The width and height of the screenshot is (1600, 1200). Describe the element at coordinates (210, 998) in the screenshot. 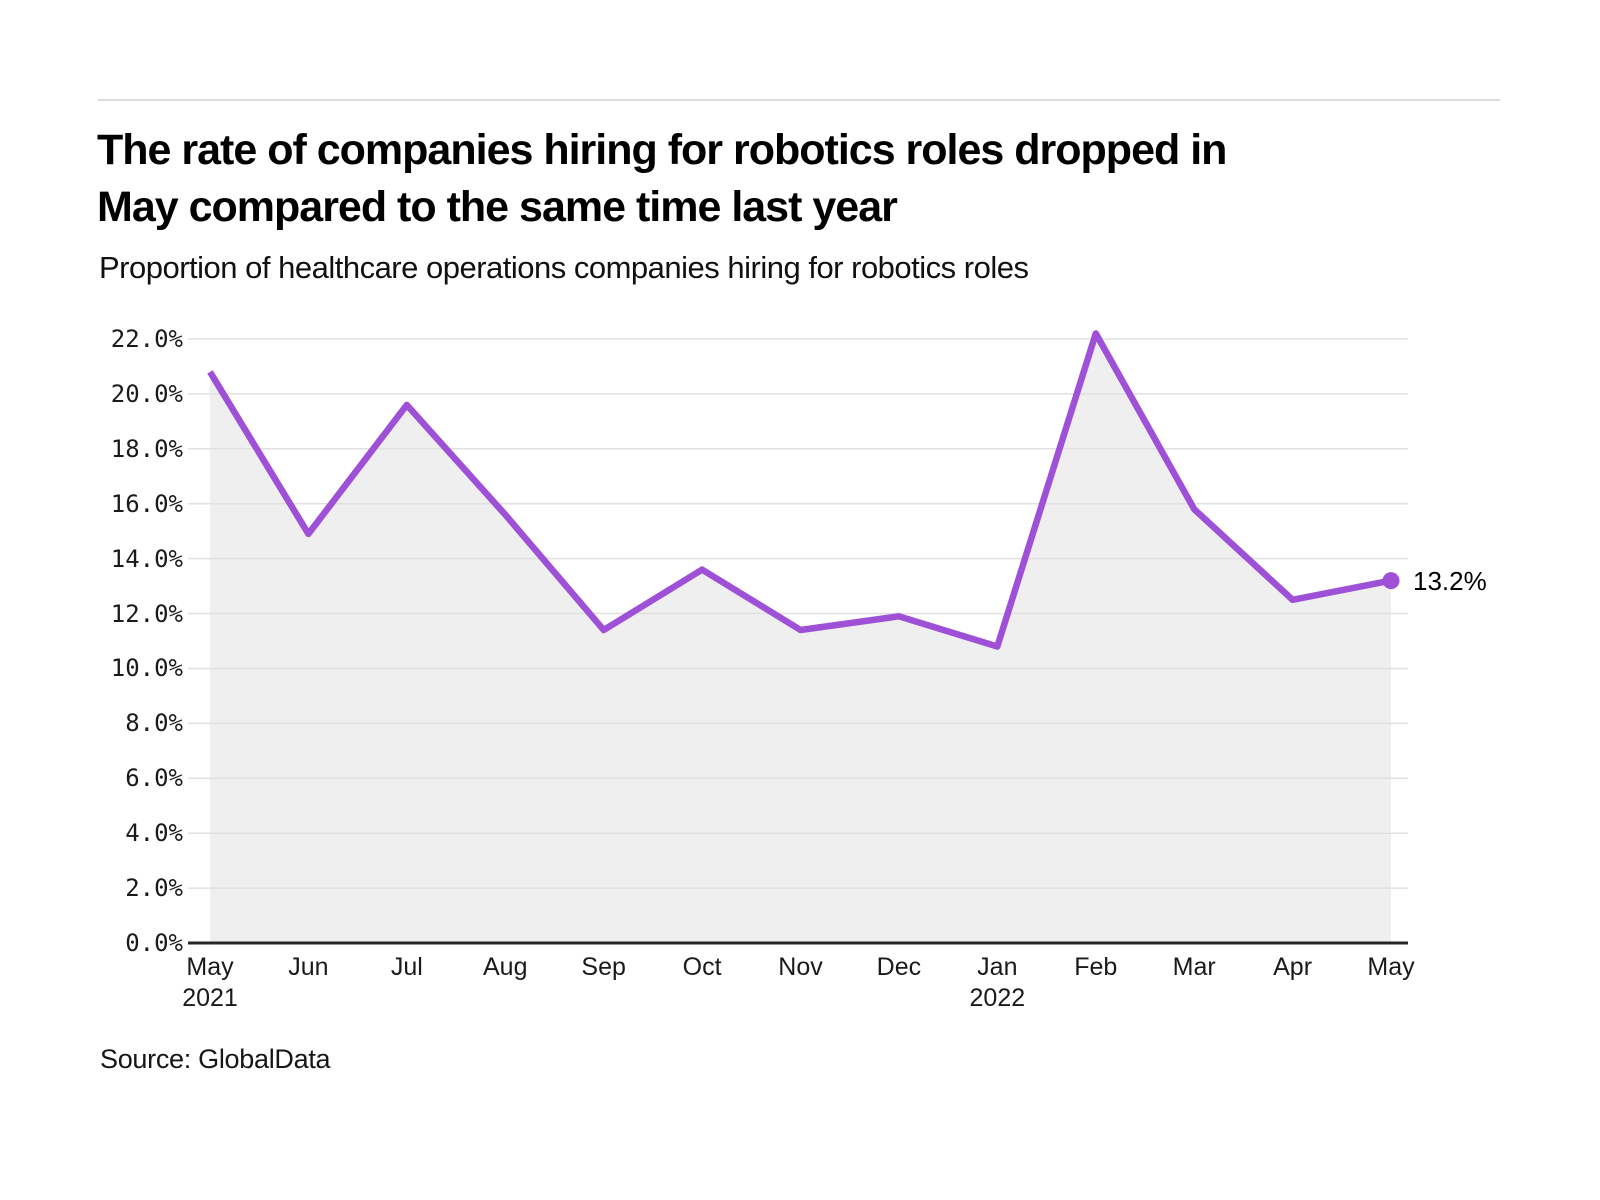

I see `x-axis-year-label: 2021` at that location.